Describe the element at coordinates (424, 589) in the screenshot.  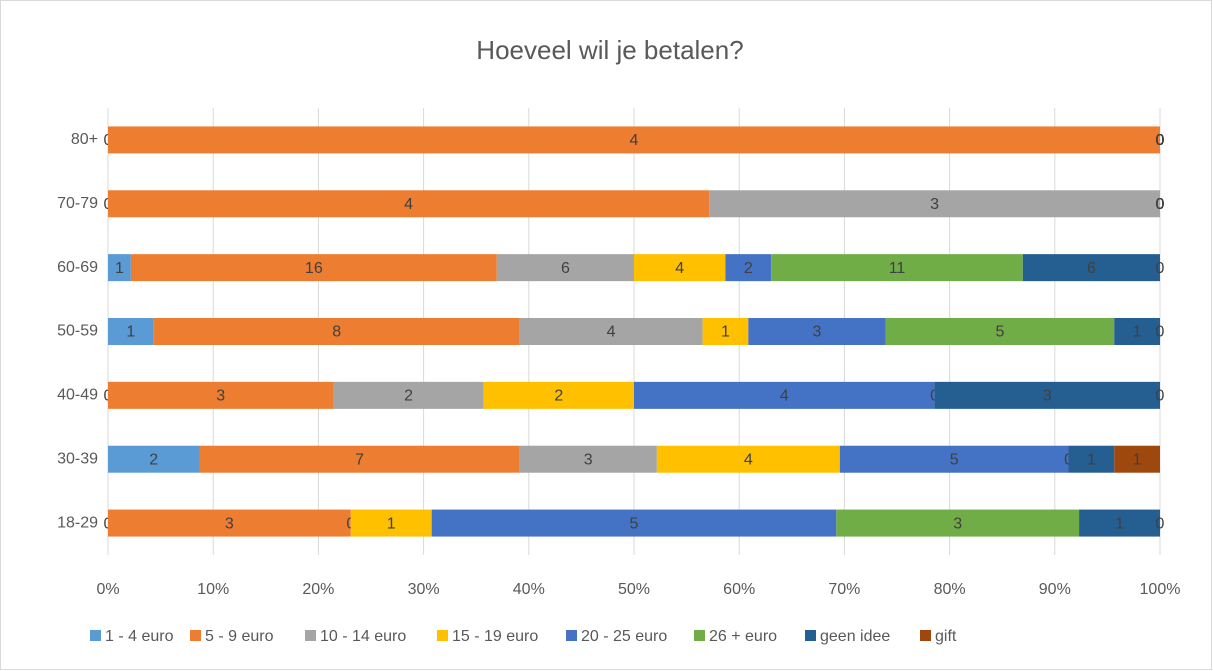
I see `x-tick-label: 30%` at that location.